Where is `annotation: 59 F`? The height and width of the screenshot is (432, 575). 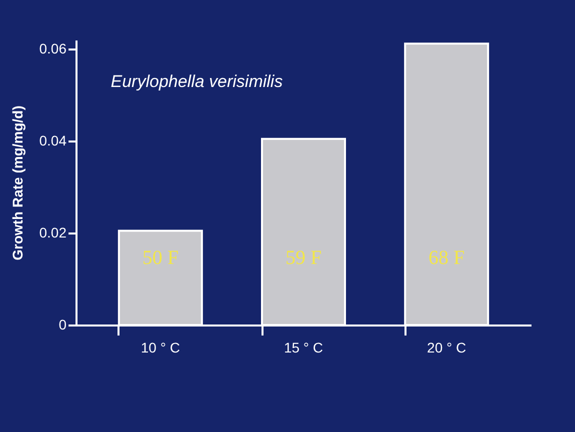 annotation: 59 F is located at coordinates (303, 258).